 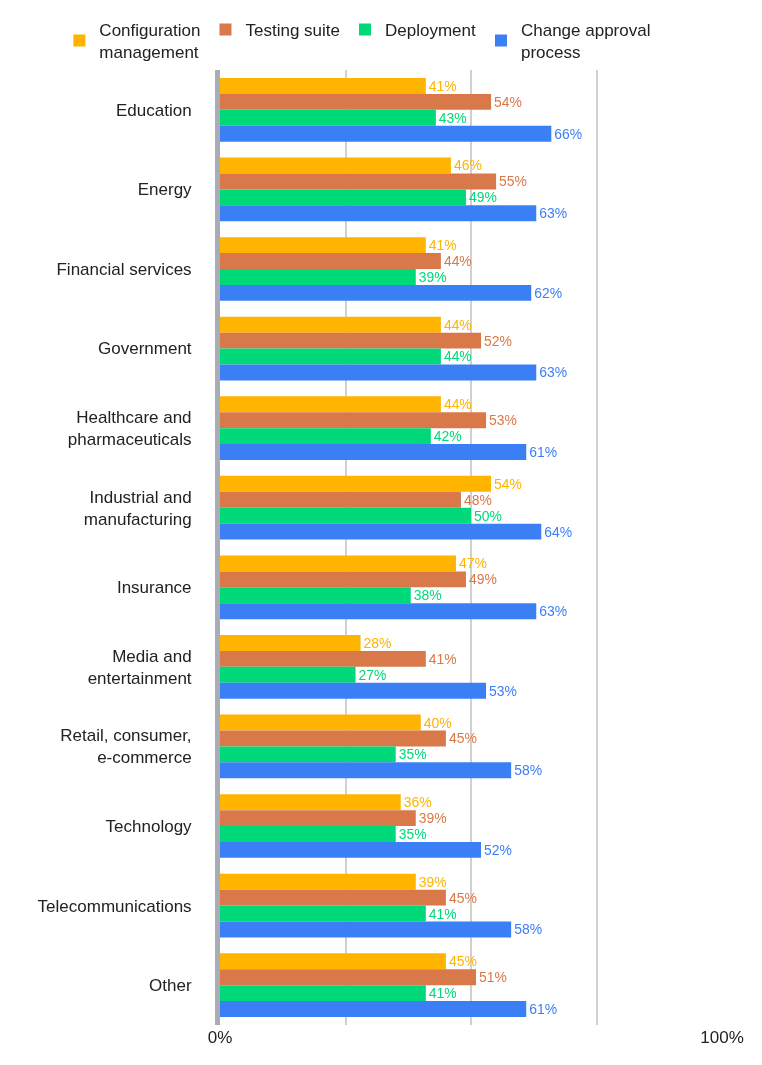 I want to click on data-label: 40%, so click(x=437, y=722).